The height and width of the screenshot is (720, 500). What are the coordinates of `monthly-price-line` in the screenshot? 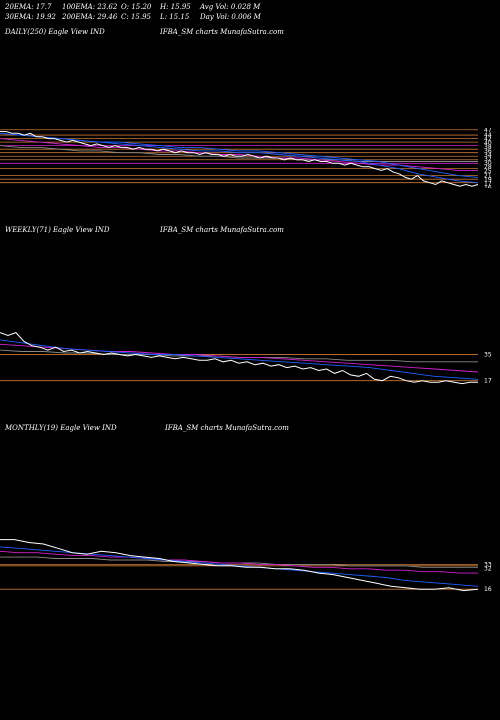 It's located at (239, 565).